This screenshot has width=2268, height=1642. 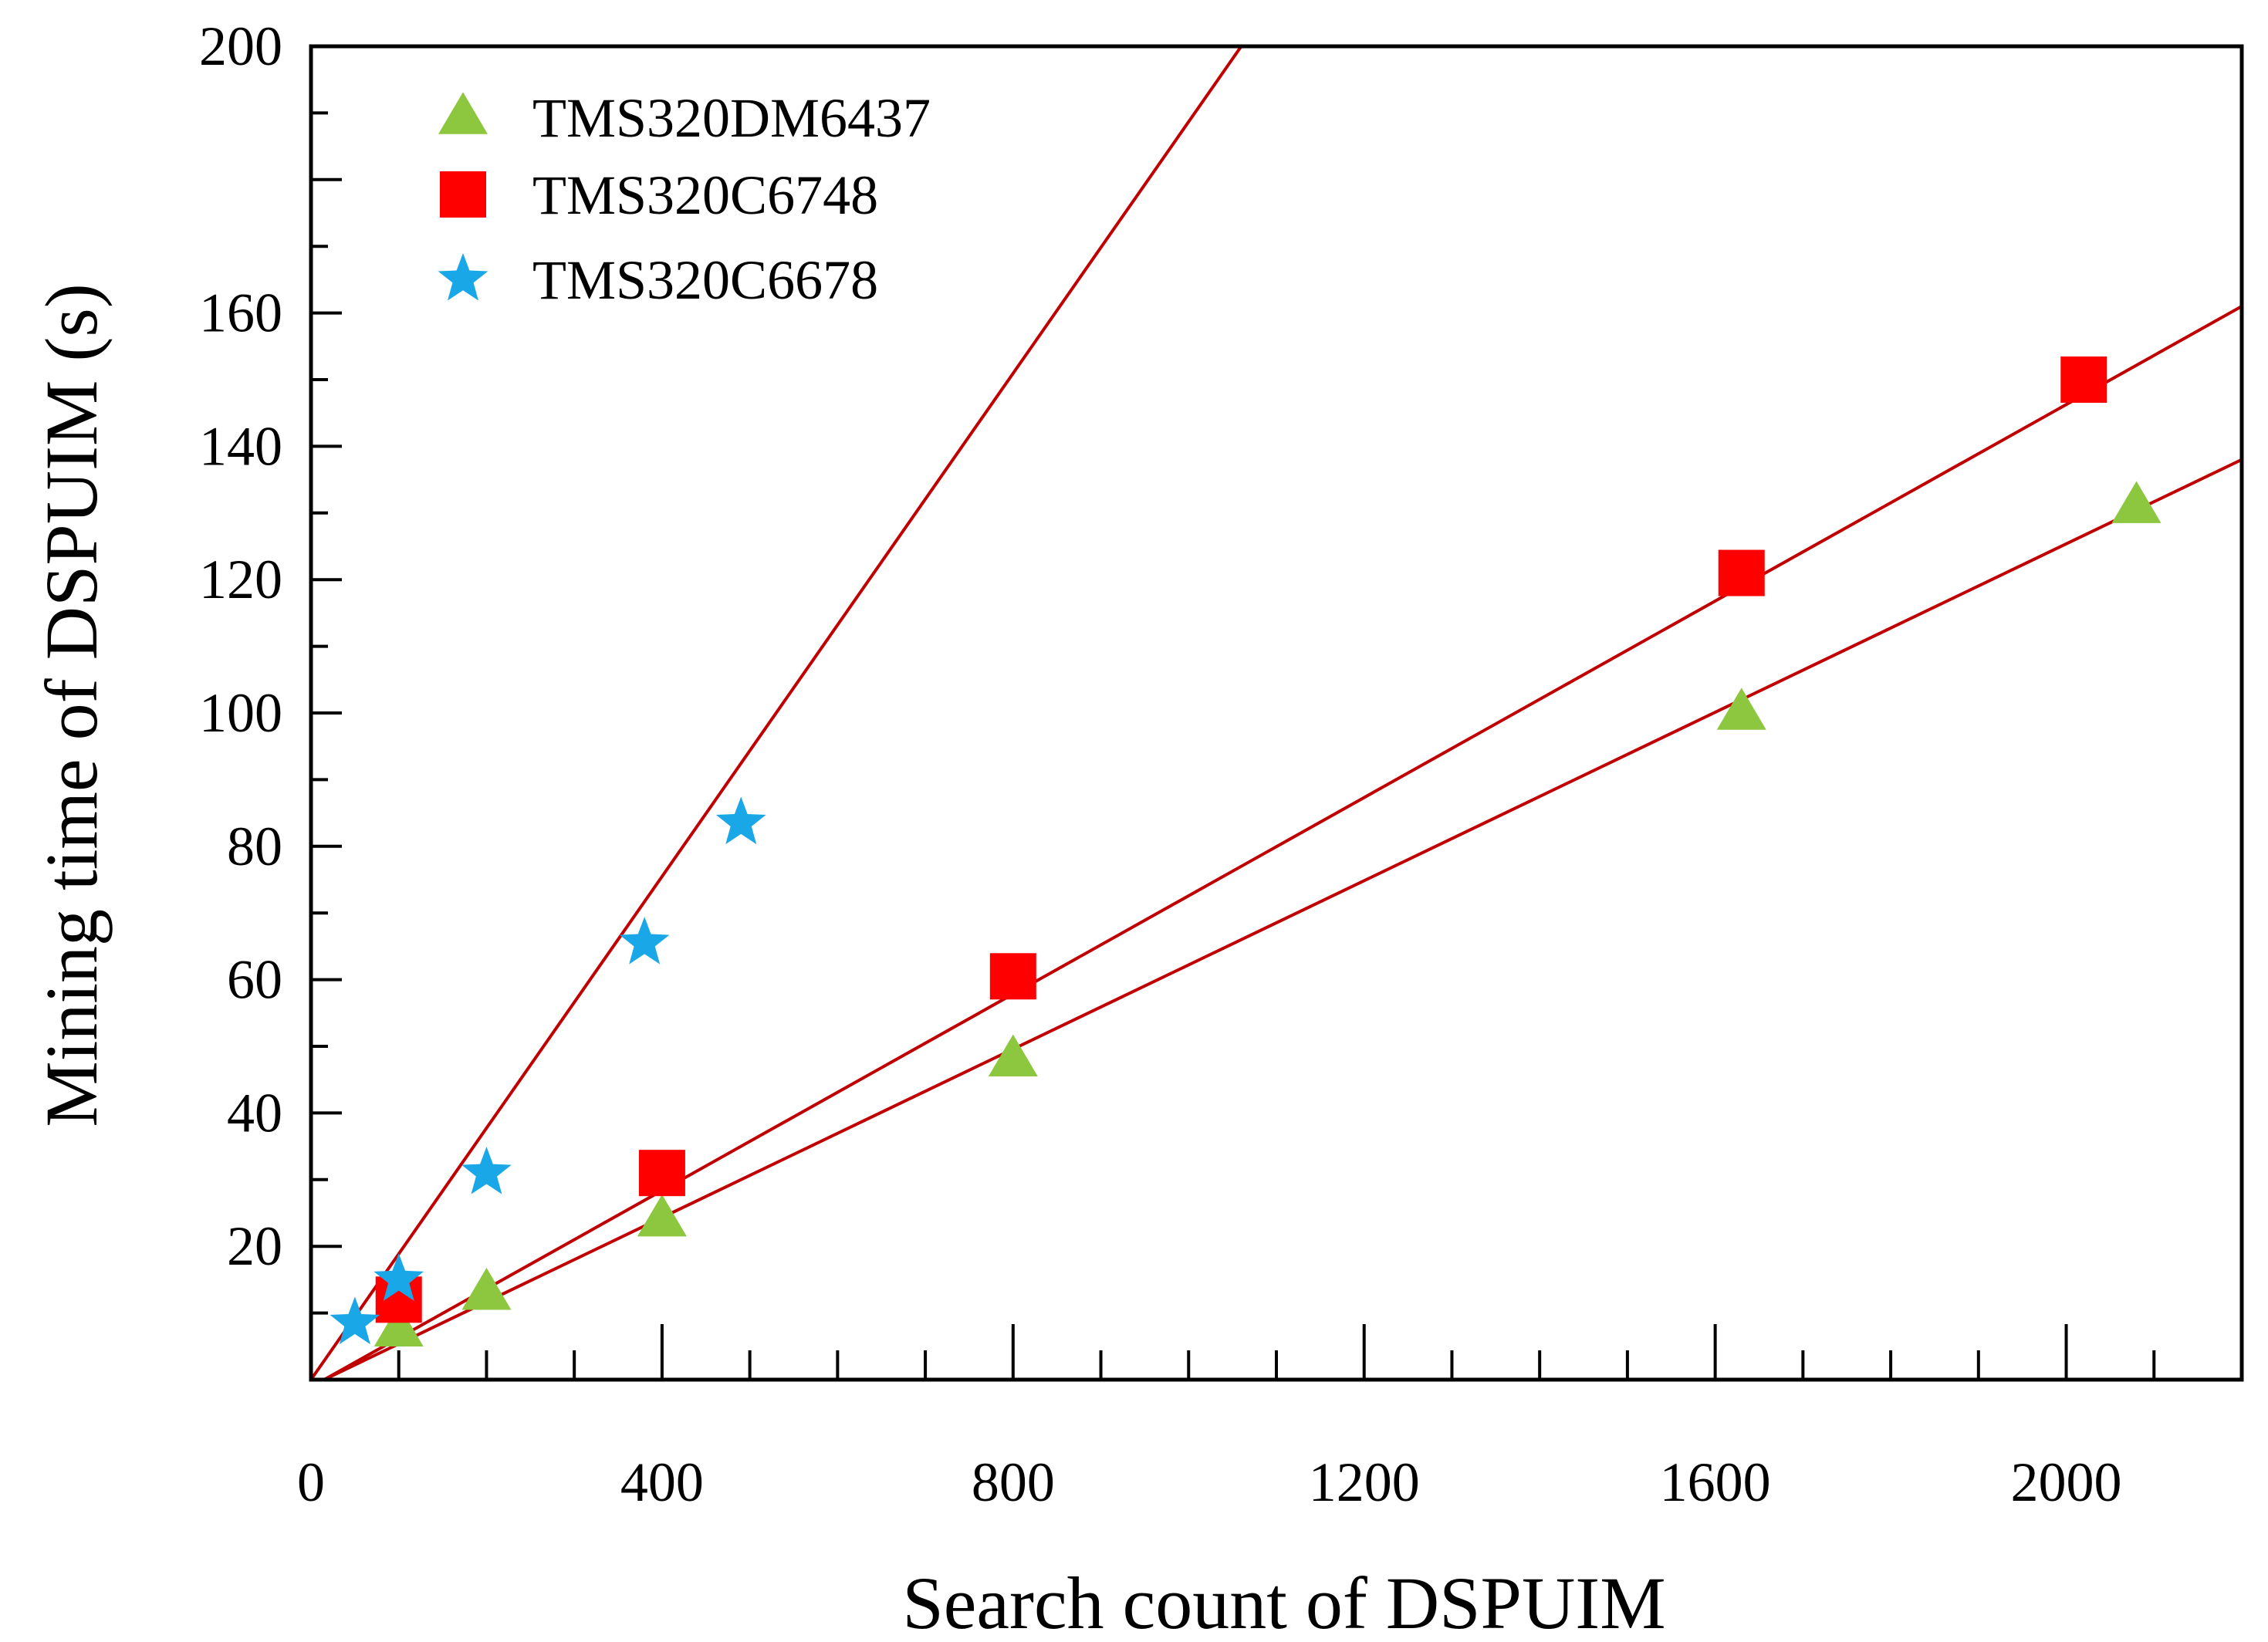 I want to click on x-axis-title: Search count of DSPUIM, so click(x=1284, y=1602).